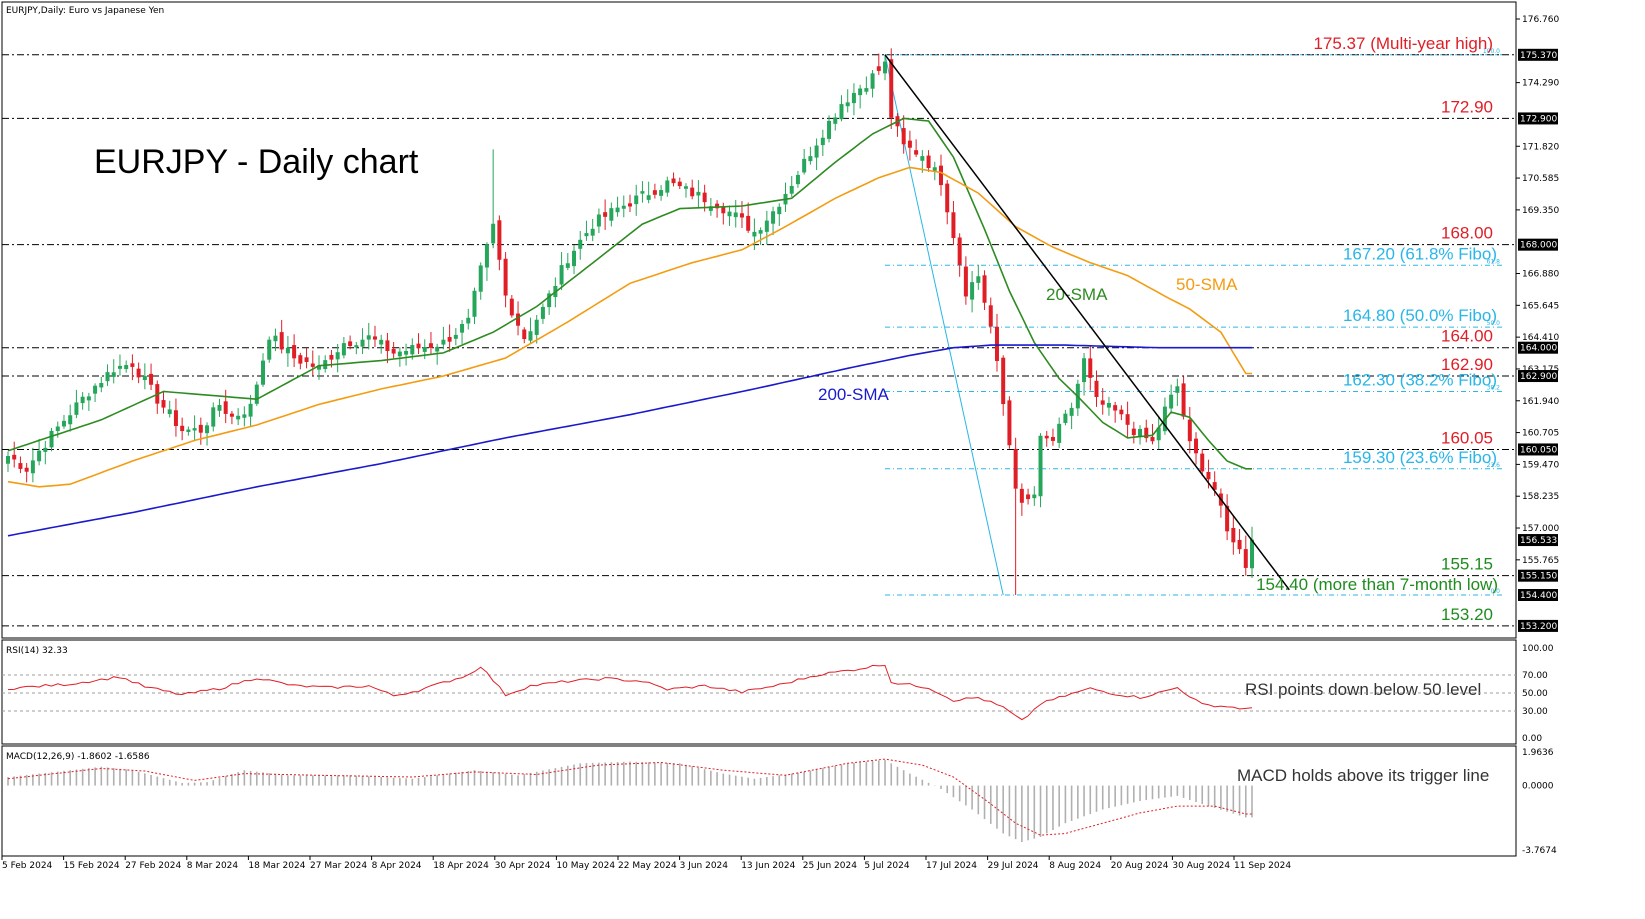 This screenshot has height=919, width=1645. I want to click on x-tick-label: 18 Apr 2024, so click(461, 866).